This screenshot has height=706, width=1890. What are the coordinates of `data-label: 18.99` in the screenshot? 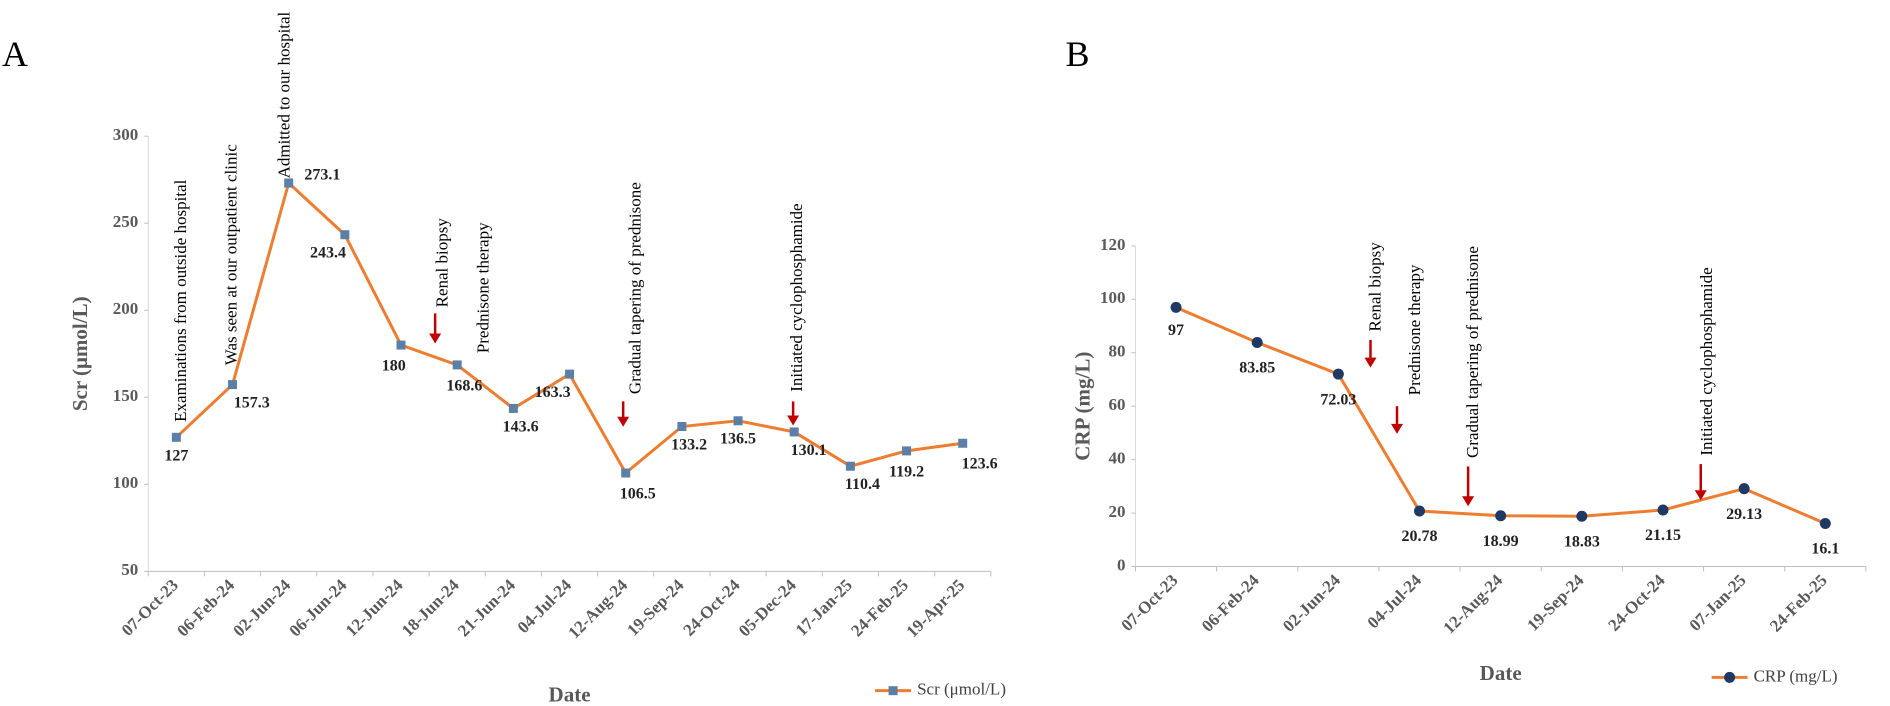 It's located at (1501, 541).